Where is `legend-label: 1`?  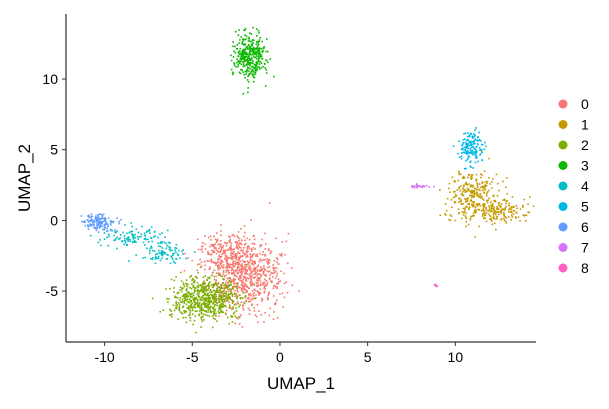
legend-label: 1 is located at coordinates (585, 125).